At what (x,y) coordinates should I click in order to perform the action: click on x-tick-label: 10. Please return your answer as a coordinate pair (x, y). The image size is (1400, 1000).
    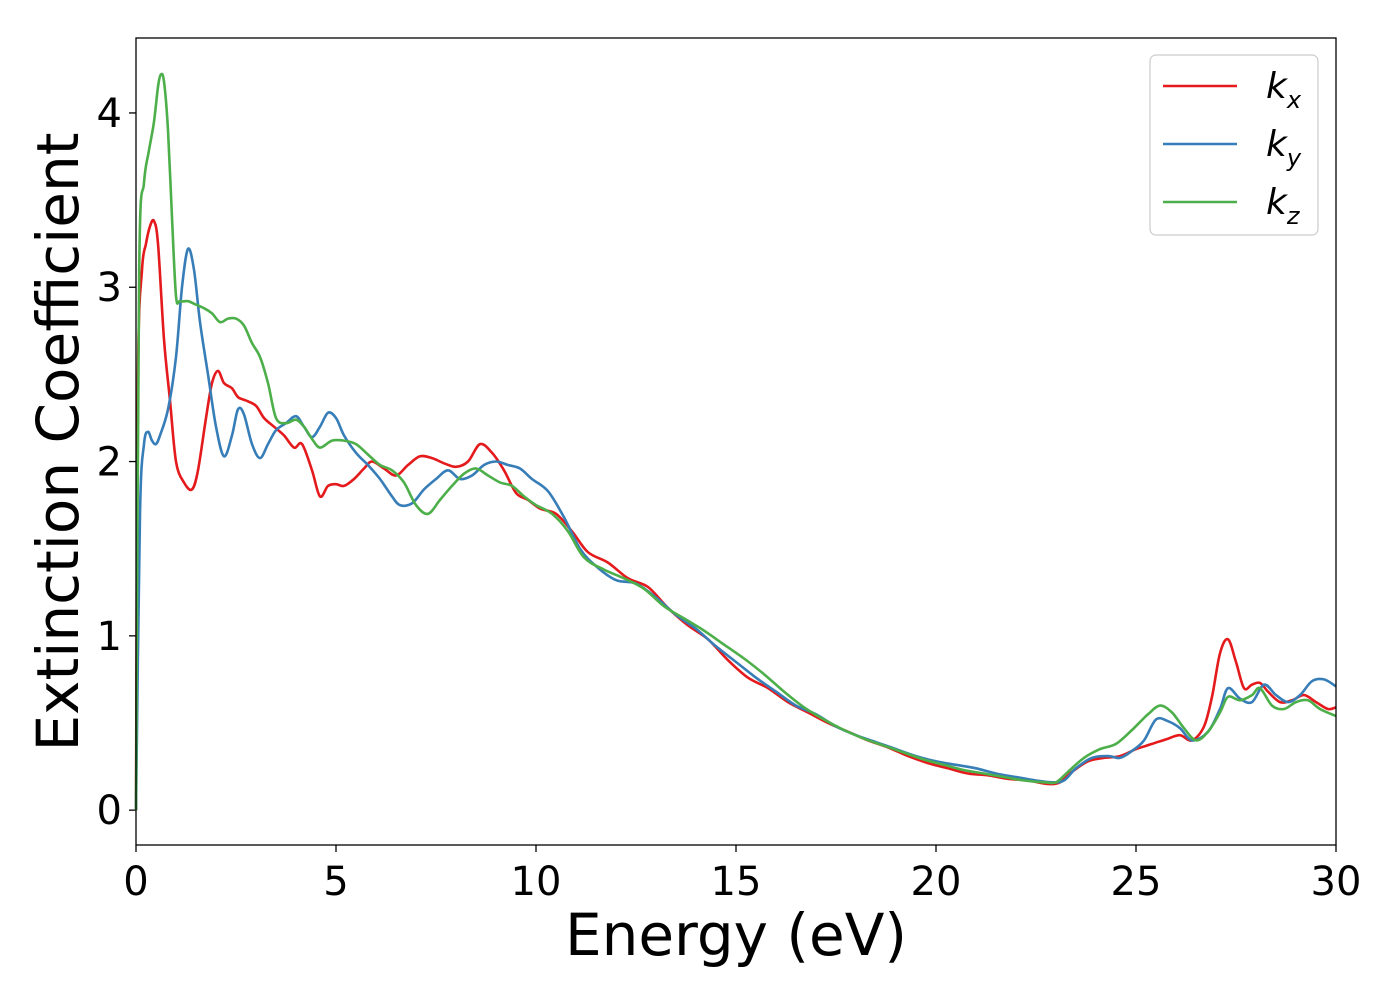
    Looking at the image, I should click on (536, 882).